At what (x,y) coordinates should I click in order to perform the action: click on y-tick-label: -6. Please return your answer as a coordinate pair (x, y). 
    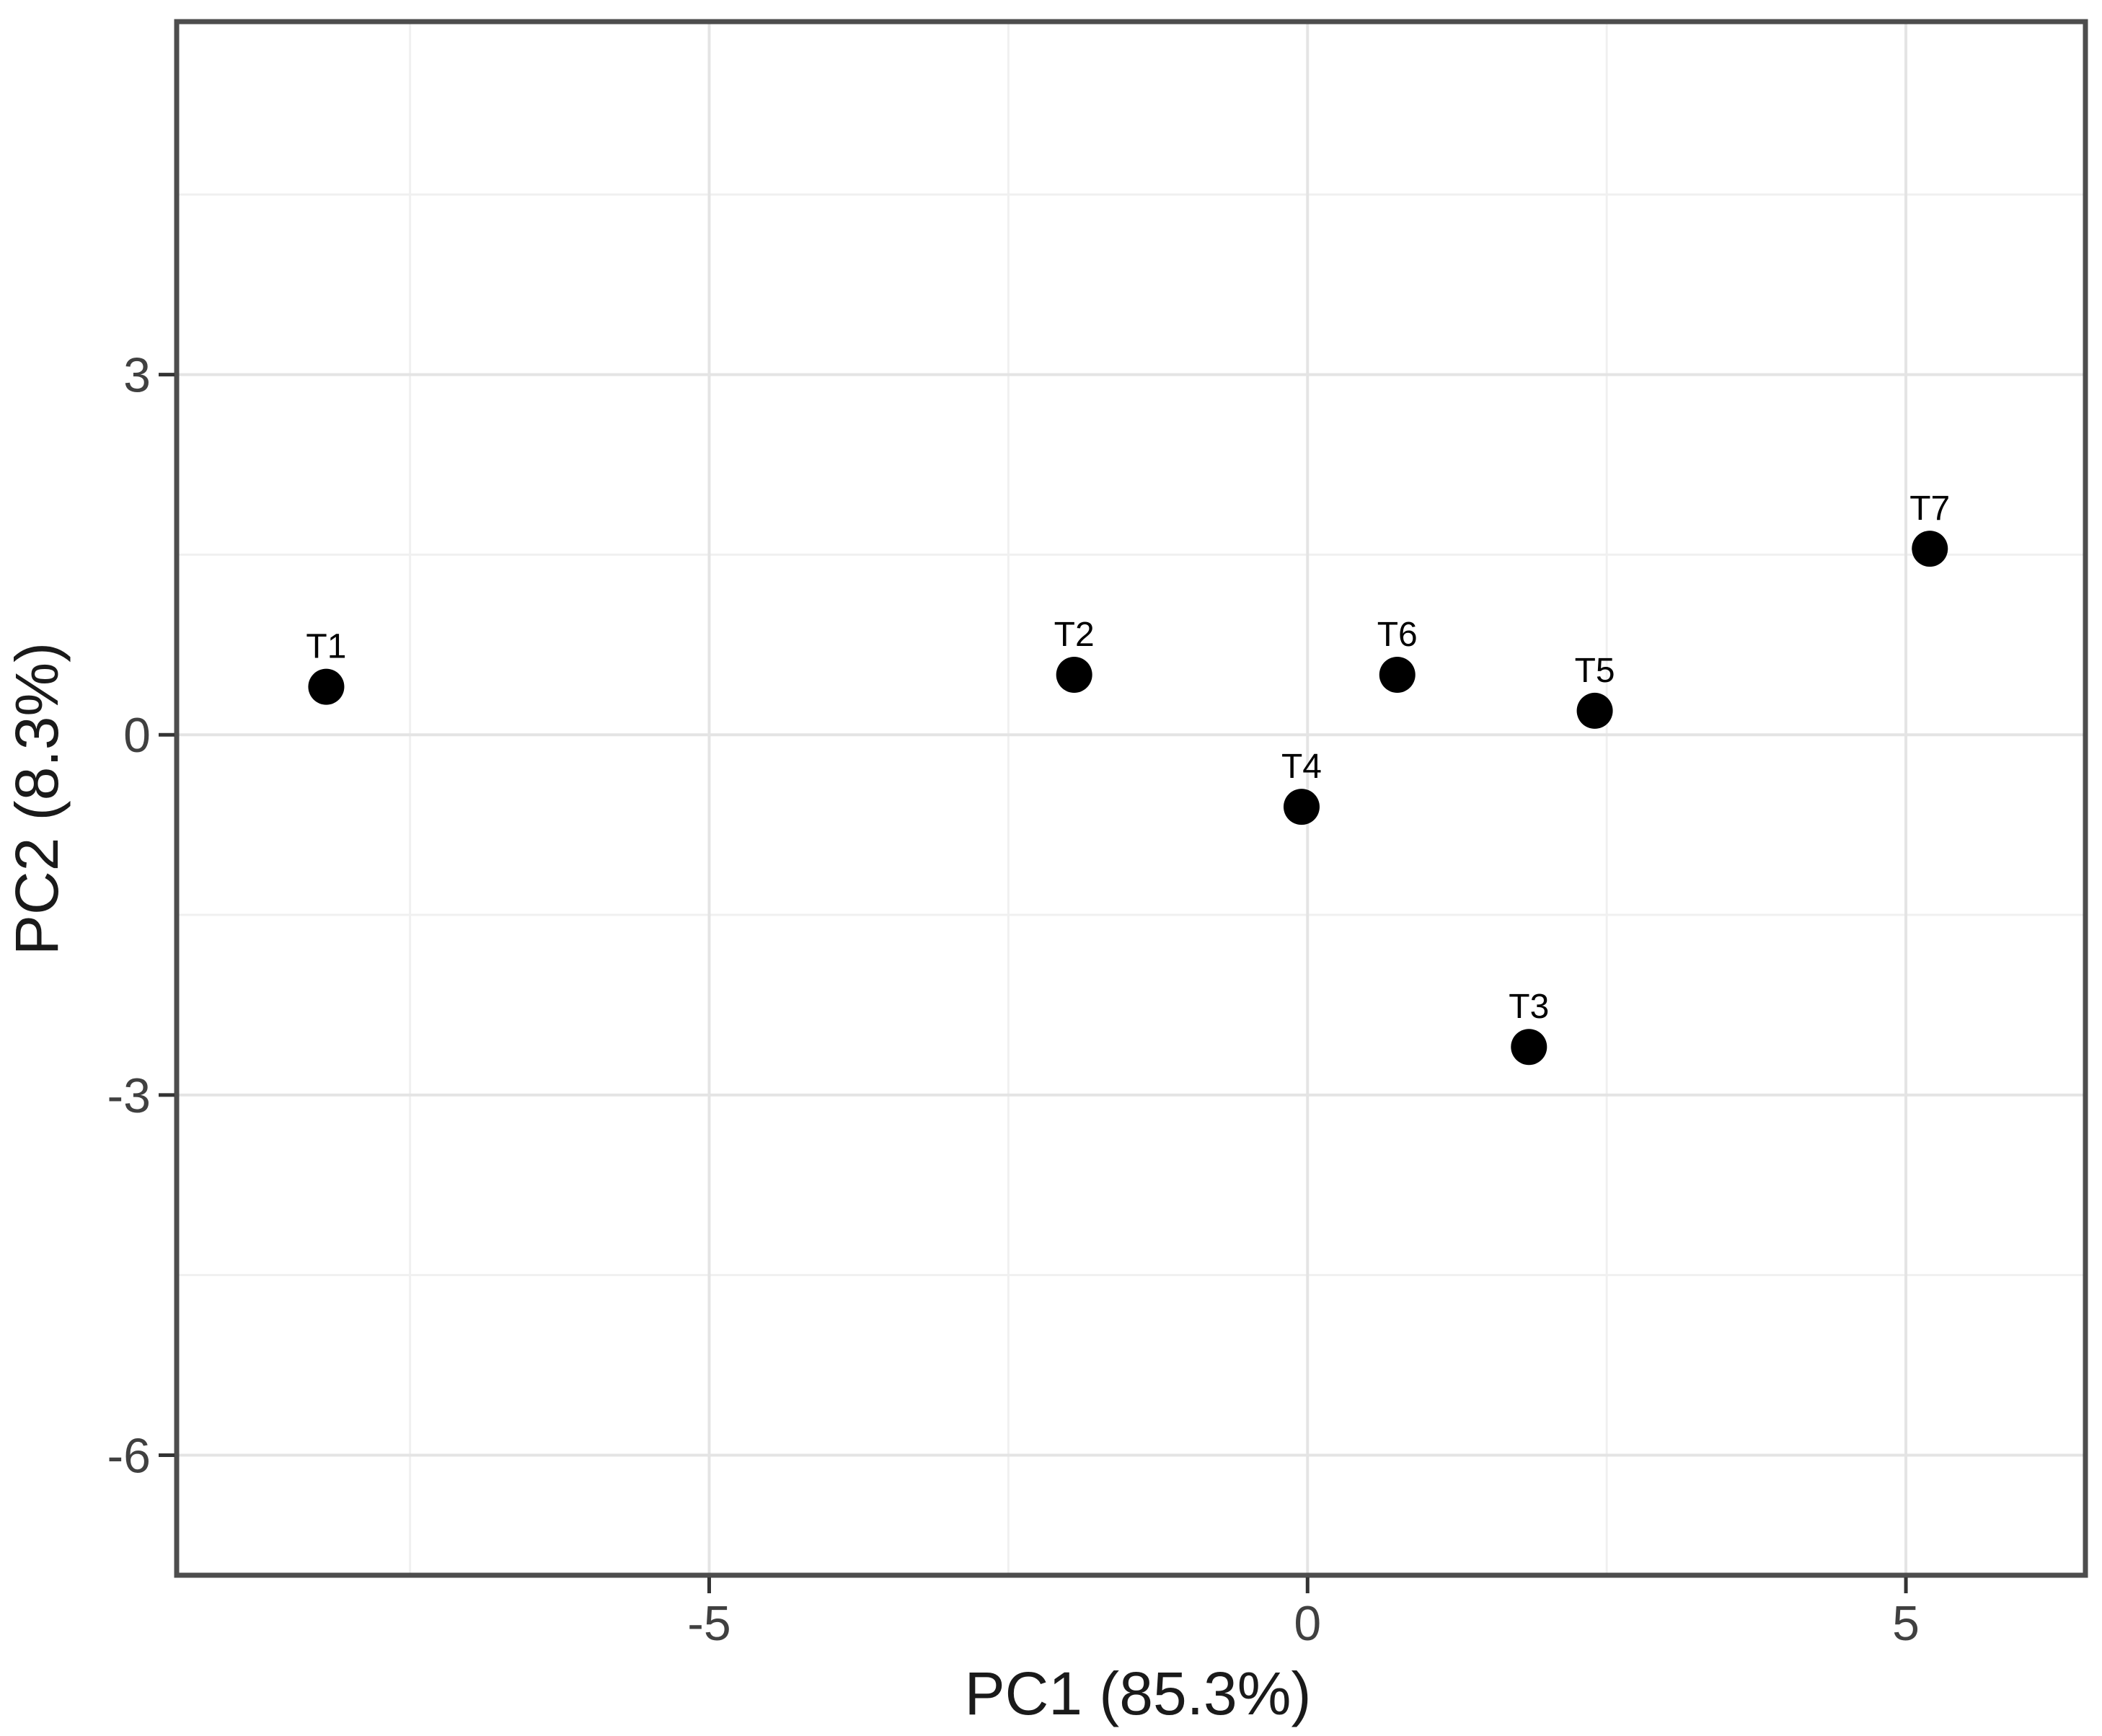
    Looking at the image, I should click on (129, 1455).